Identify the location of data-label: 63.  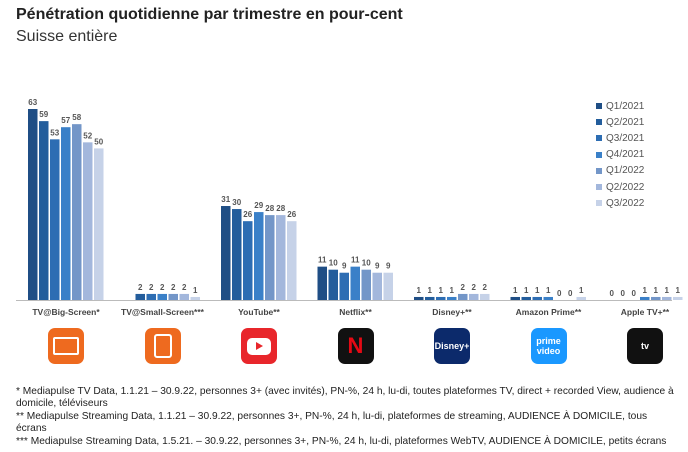
(32, 102).